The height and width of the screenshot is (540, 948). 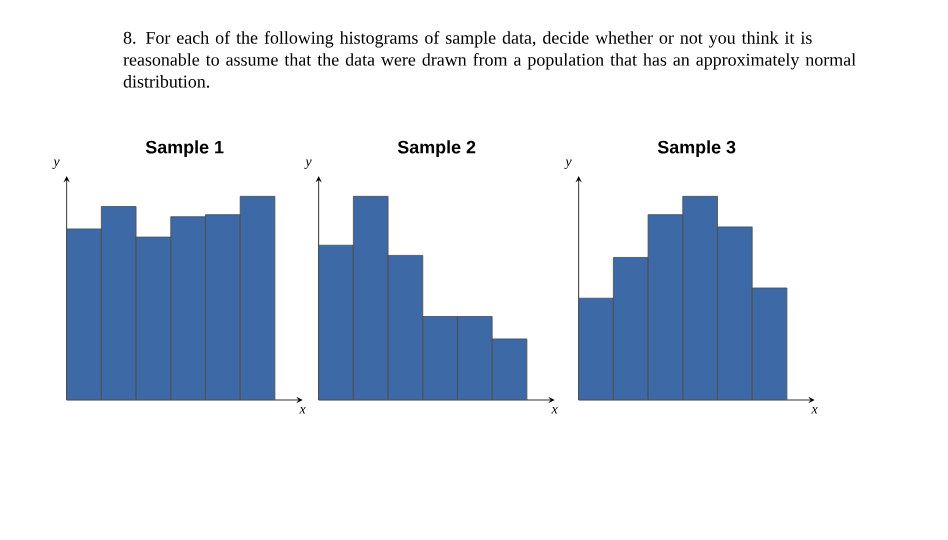 What do you see at coordinates (489, 59) in the screenshot?
I see `text: 8. For each of the following histograms of sample data, decide whether or not you think it is reasonable to assume that the data were drawn from a population that has an approximately normal distribution.` at bounding box center [489, 59].